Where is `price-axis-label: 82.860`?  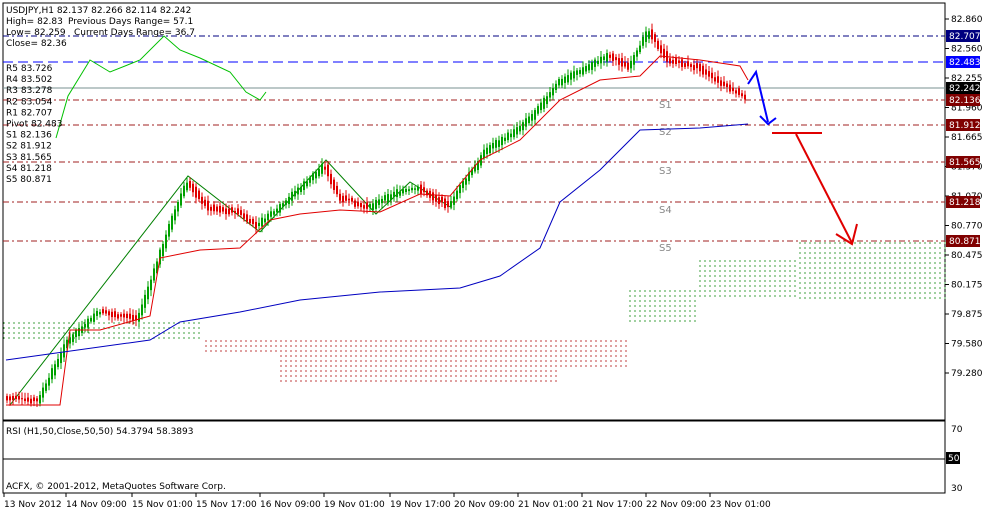
price-axis-label: 82.860 is located at coordinates (967, 20).